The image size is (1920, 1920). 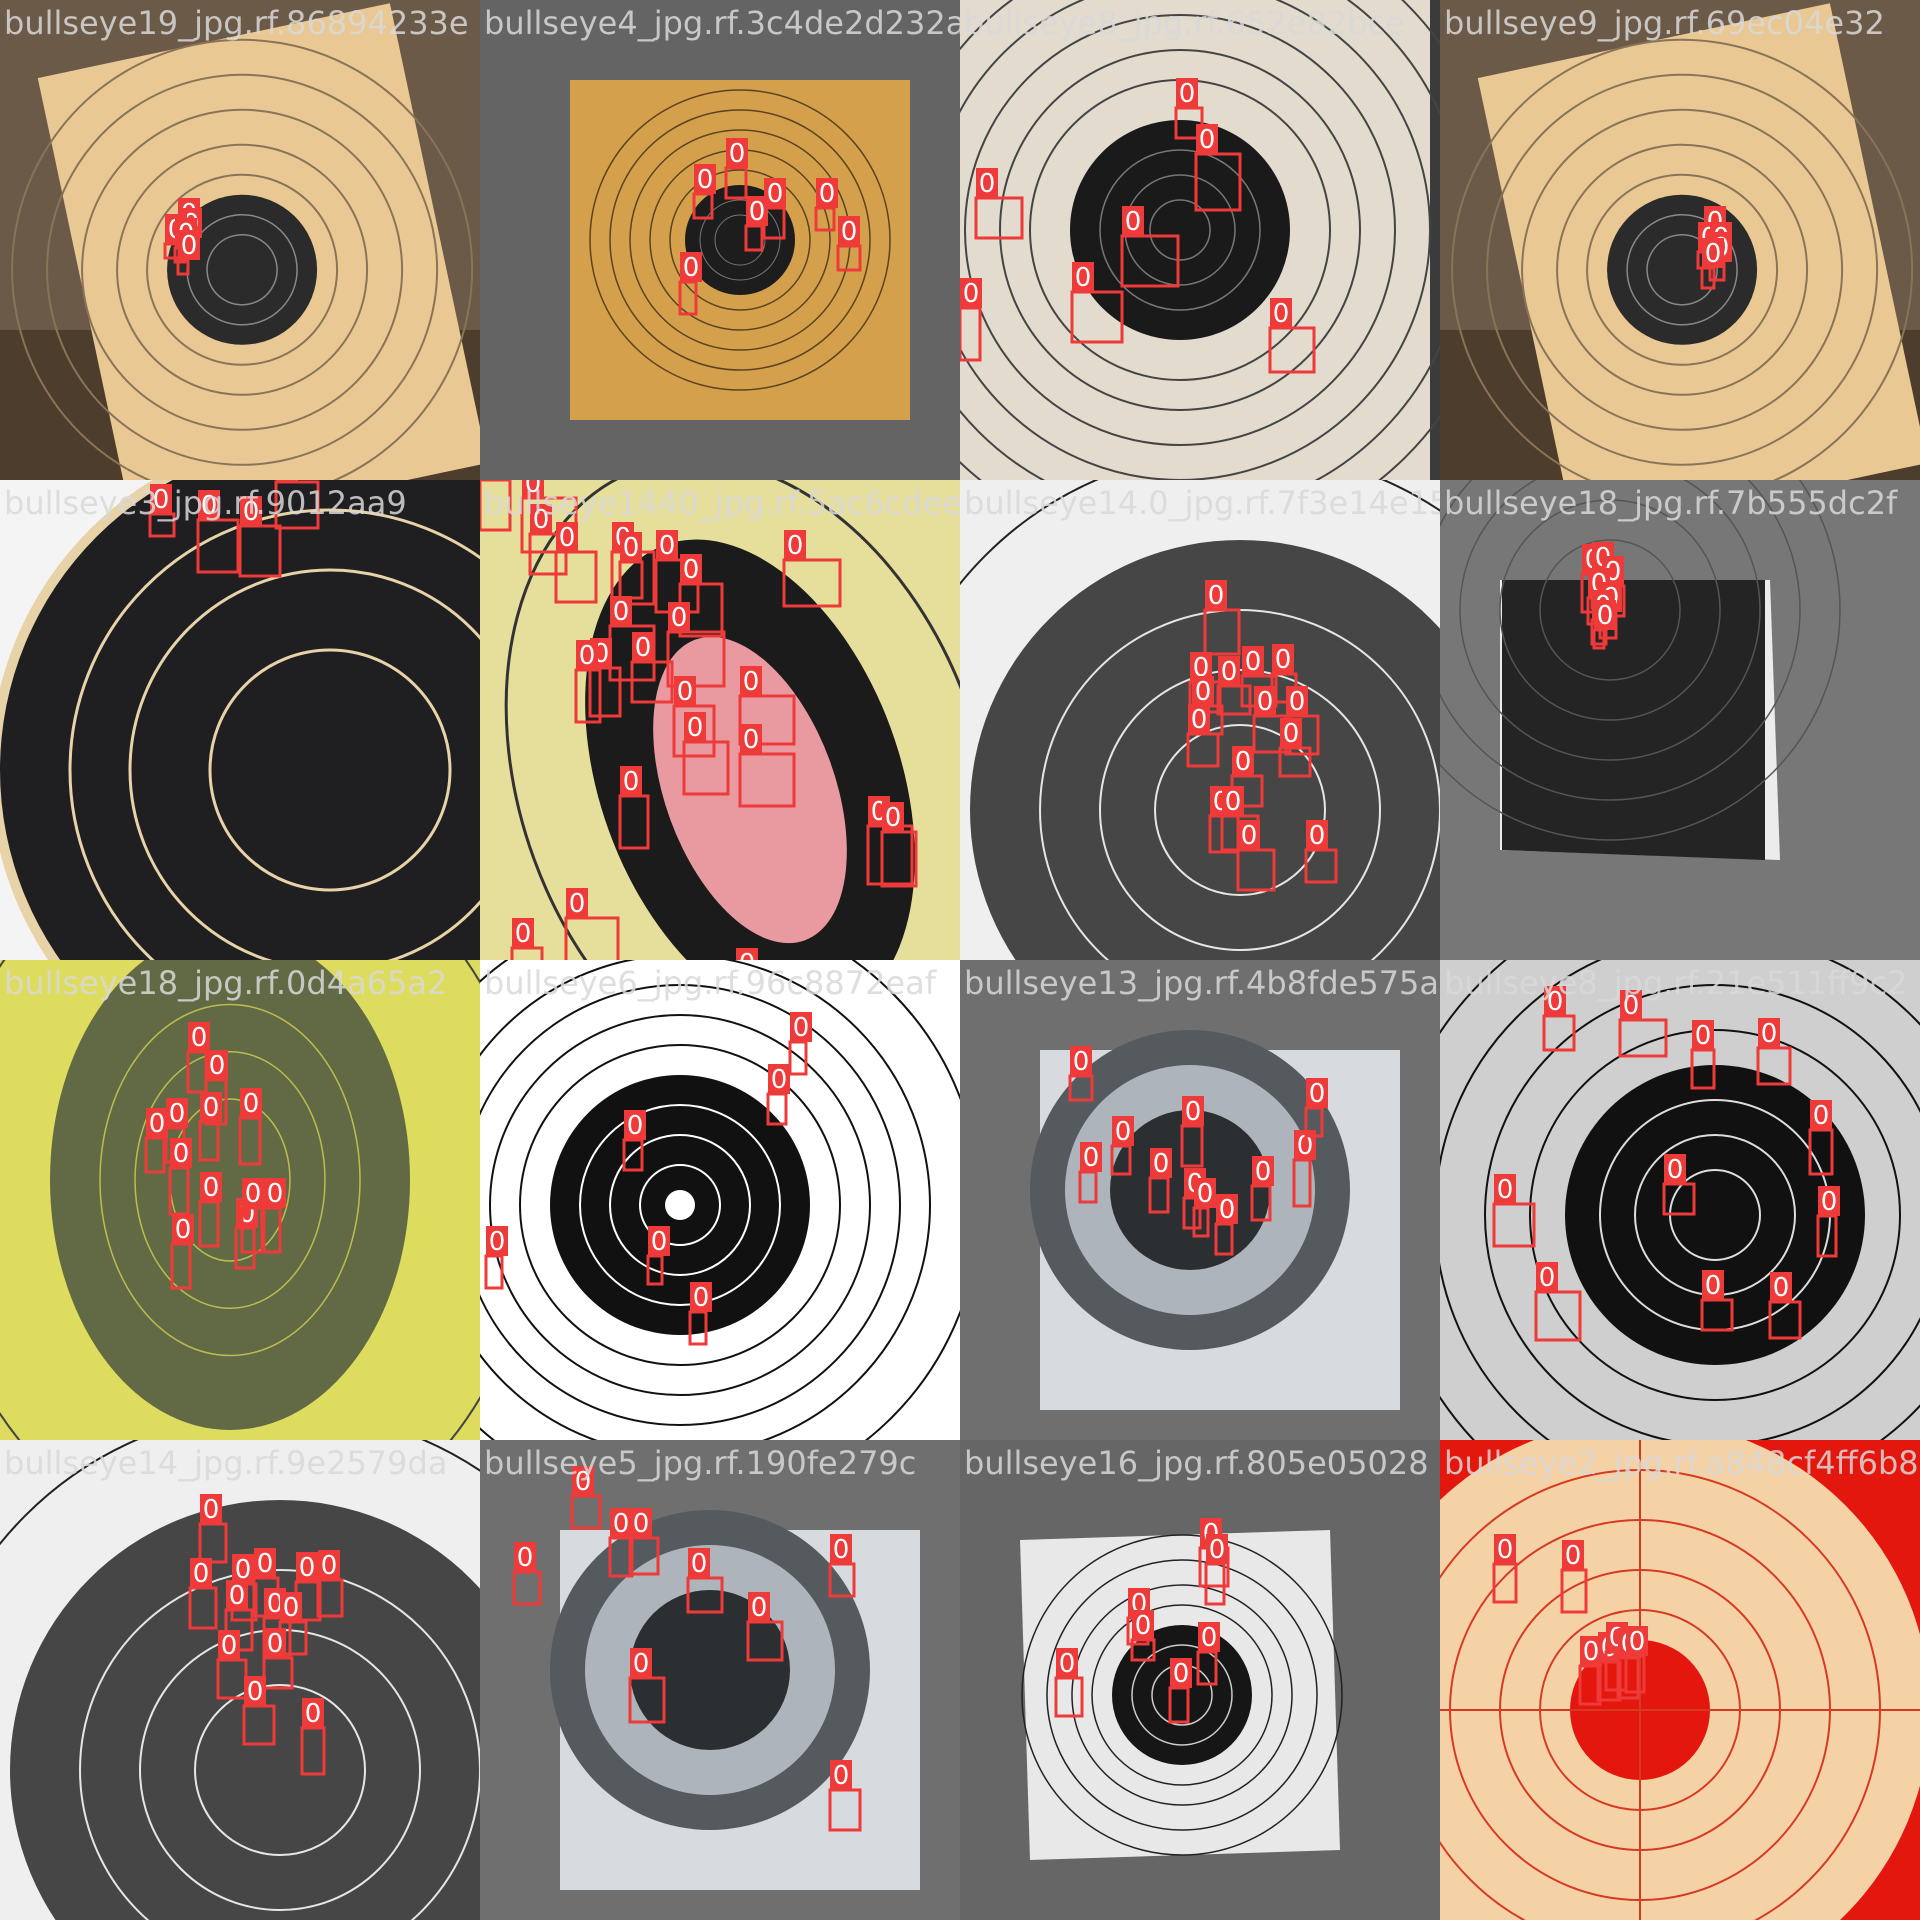 What do you see at coordinates (1671, 503) in the screenshot?
I see `tile-filename: bullseye18_jpg.rf.7b555dc2f` at bounding box center [1671, 503].